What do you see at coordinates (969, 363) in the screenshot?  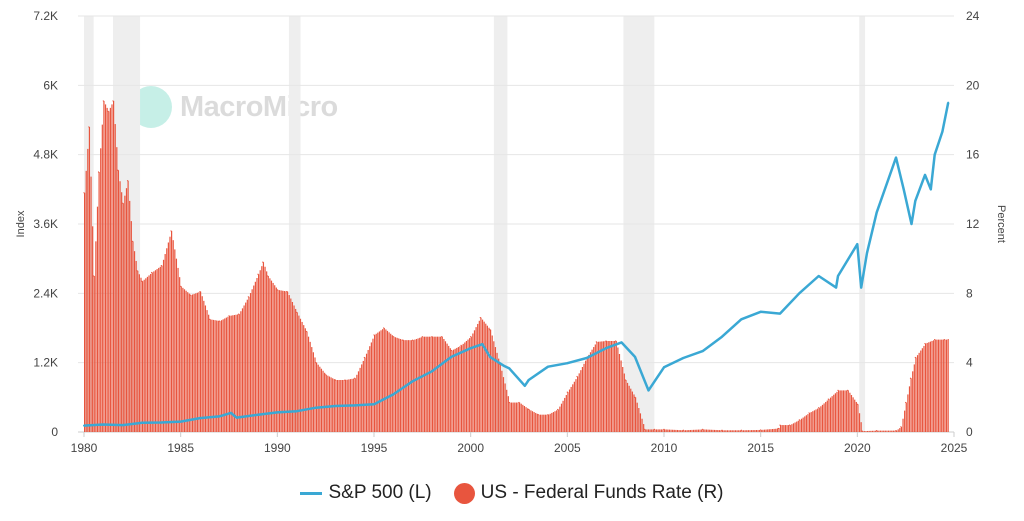 I see `y-right-tick-label: 4` at bounding box center [969, 363].